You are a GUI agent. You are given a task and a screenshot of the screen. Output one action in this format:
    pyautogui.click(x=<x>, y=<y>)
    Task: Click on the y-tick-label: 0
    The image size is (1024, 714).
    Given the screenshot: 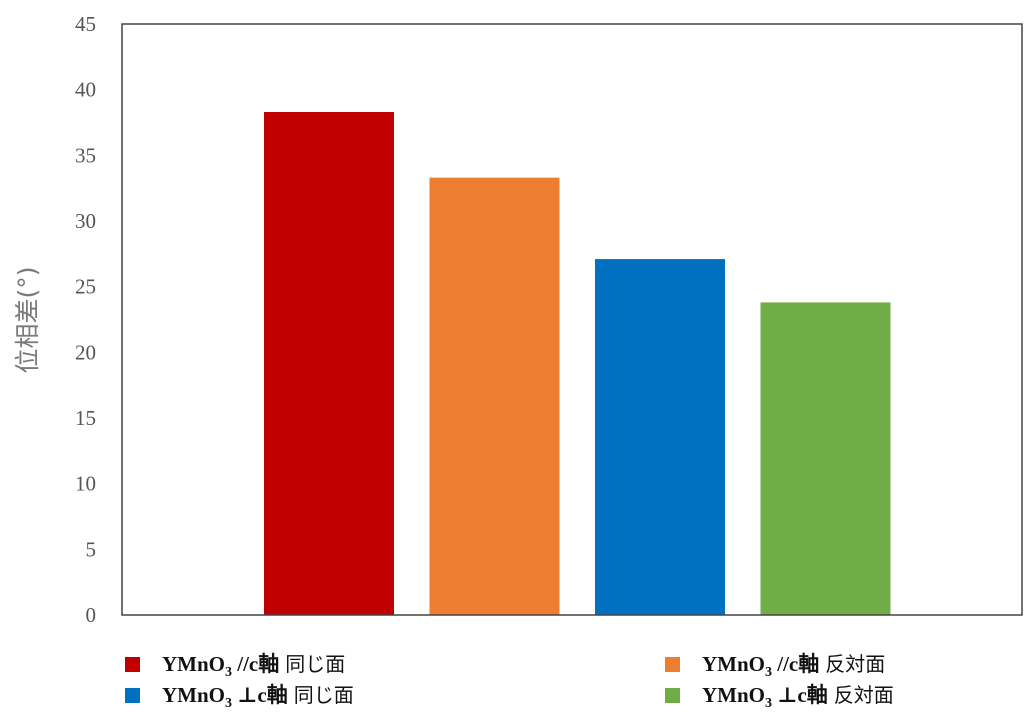 What is the action you would take?
    pyautogui.click(x=91, y=615)
    